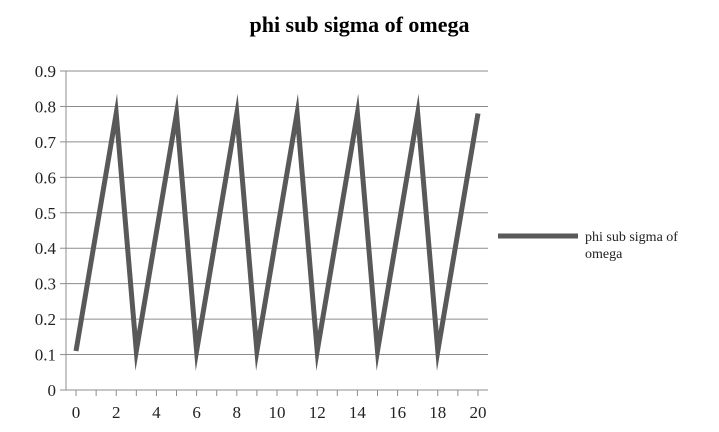  What do you see at coordinates (45, 355) in the screenshot?
I see `y-tick-label: 0.1` at bounding box center [45, 355].